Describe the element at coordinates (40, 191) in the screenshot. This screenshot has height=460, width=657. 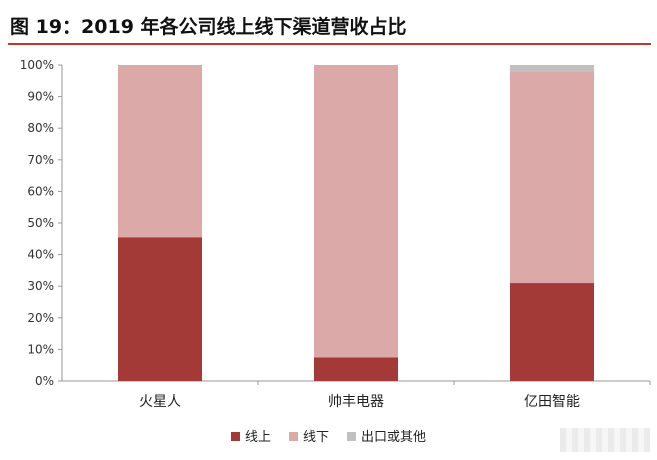
I see `y-tick-label: 60%` at that location.